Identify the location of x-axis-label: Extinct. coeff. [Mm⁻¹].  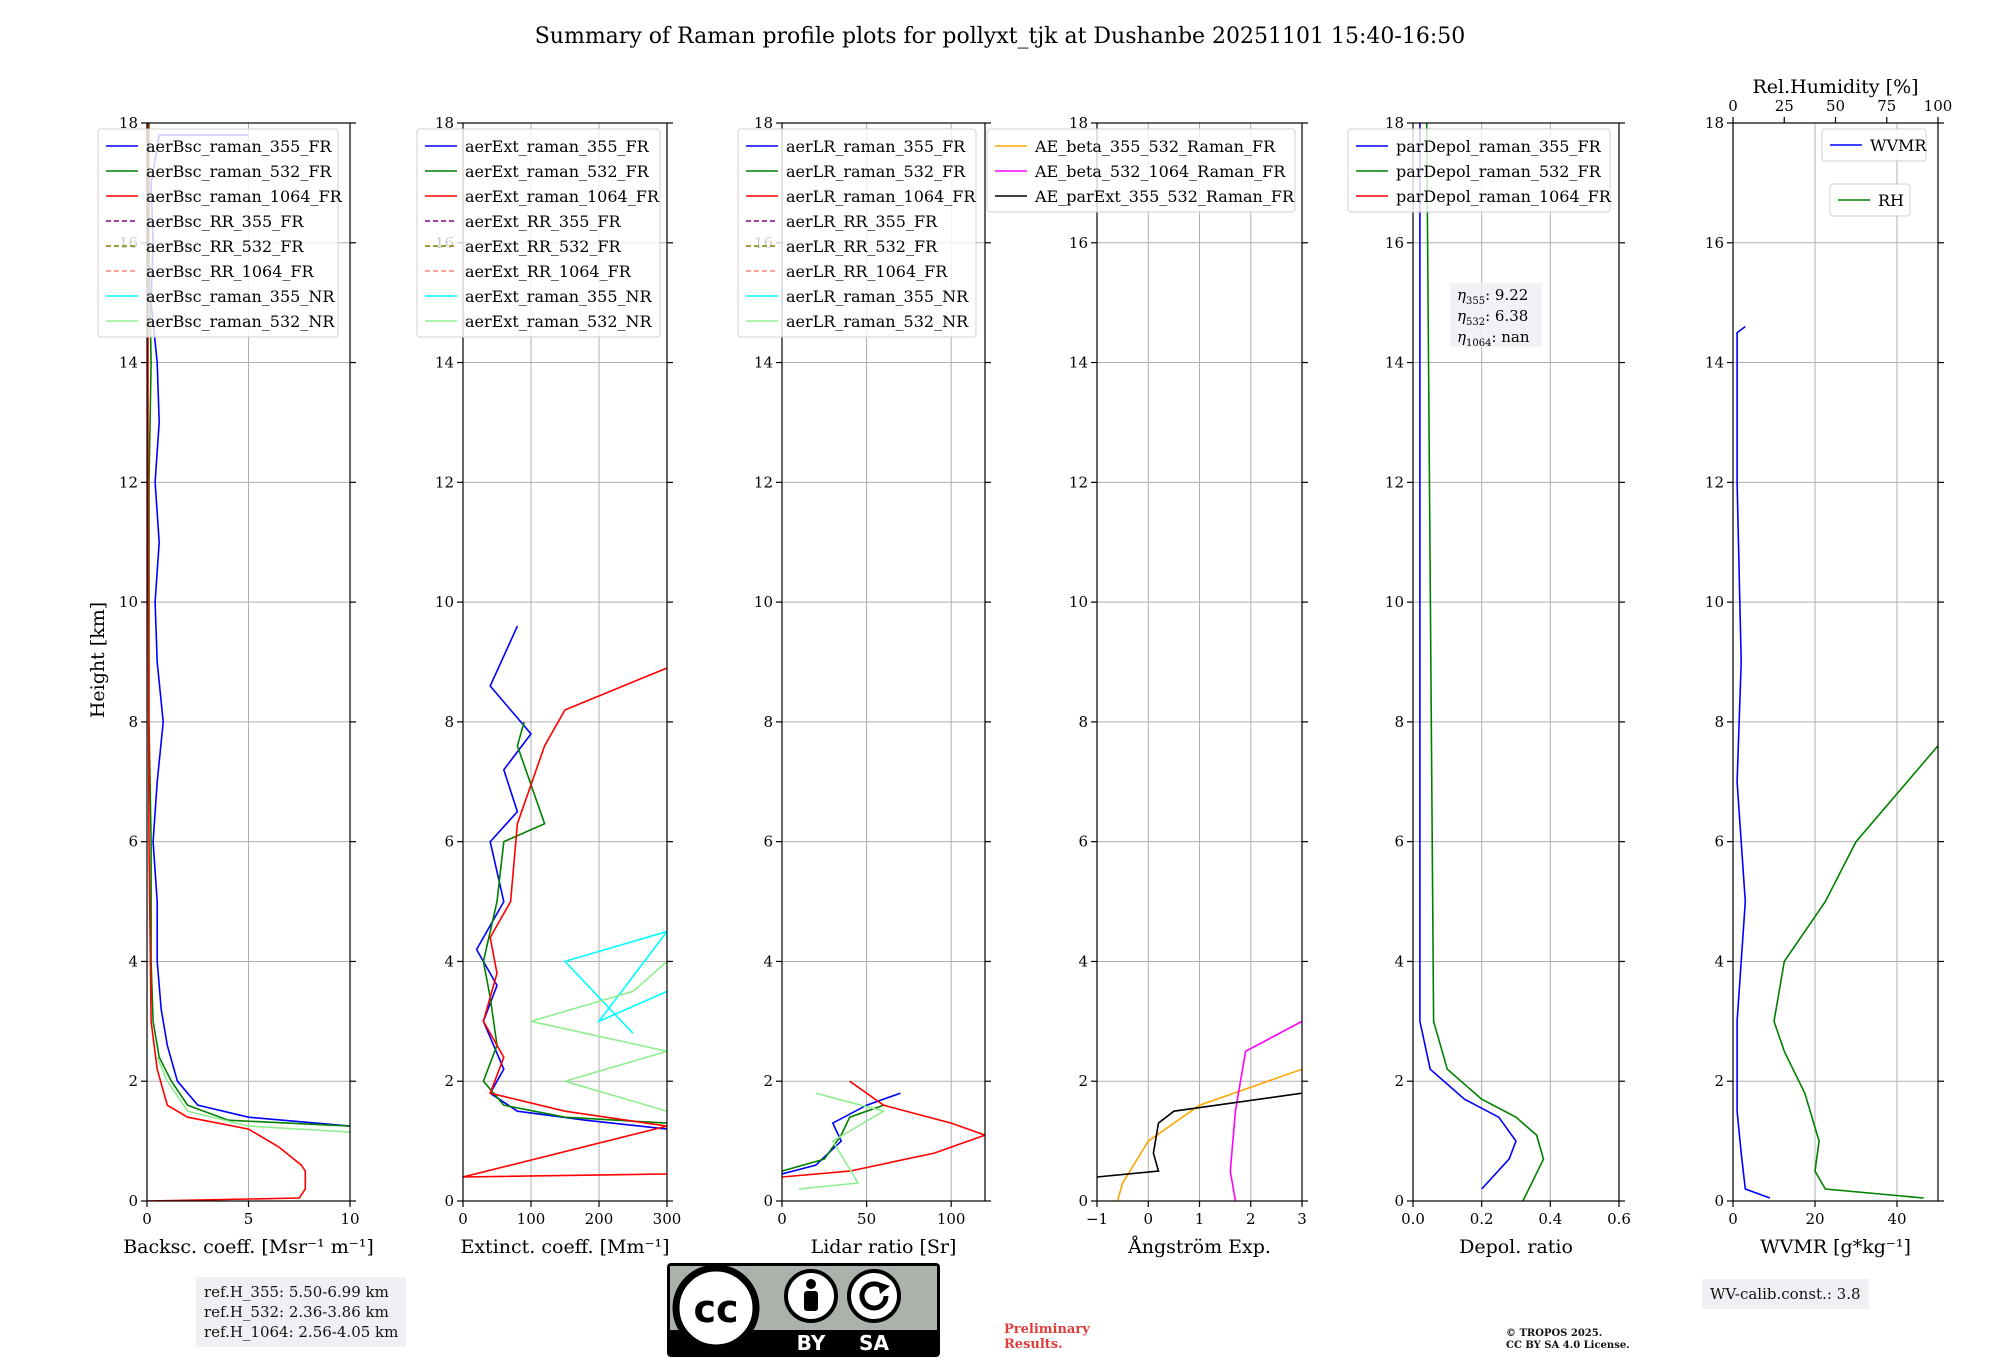
(564, 1247).